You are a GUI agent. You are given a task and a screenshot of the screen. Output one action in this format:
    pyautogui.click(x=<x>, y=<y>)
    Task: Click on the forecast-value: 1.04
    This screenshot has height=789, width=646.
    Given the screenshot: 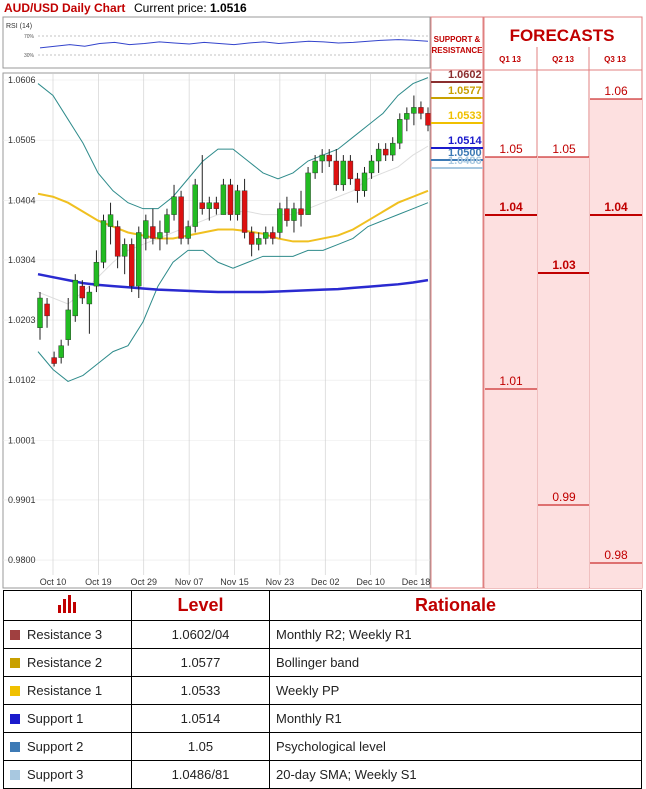 What is the action you would take?
    pyautogui.click(x=616, y=207)
    